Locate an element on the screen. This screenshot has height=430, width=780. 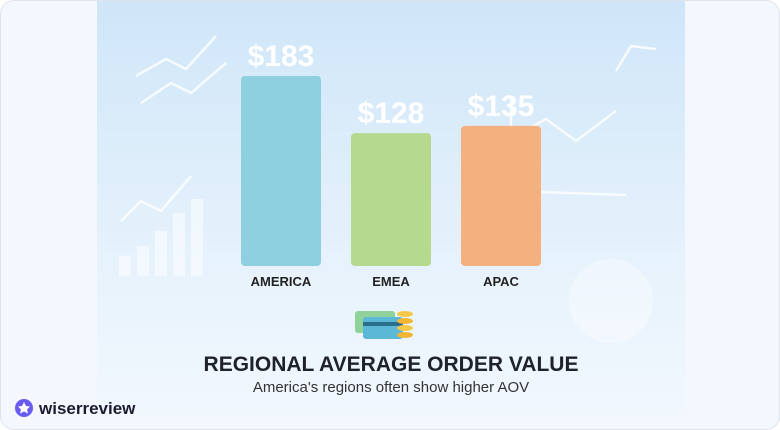
card-icon is located at coordinates (384, 325).